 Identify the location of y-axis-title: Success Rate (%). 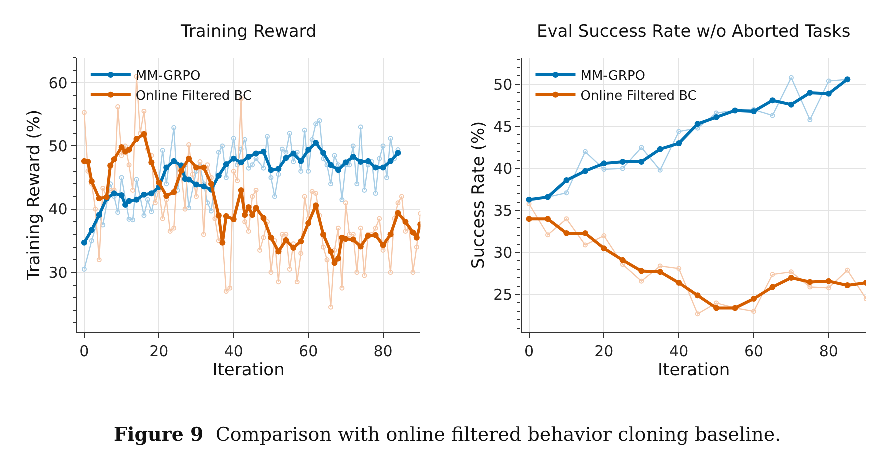
(479, 195).